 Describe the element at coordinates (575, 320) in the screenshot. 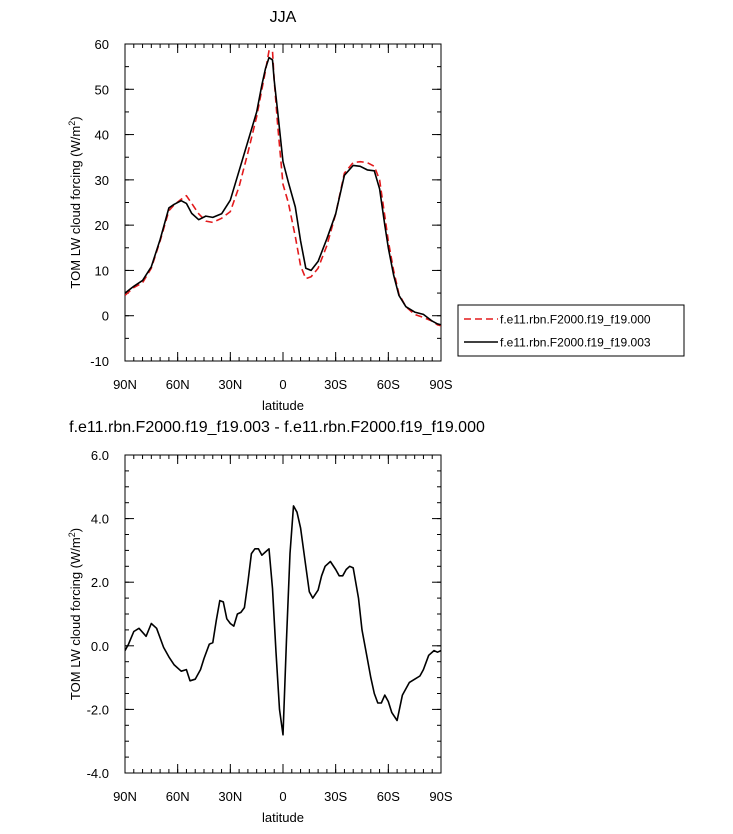

I see `legend-label-1: f.e11.rbn.F2000.f19_f19.000` at that location.